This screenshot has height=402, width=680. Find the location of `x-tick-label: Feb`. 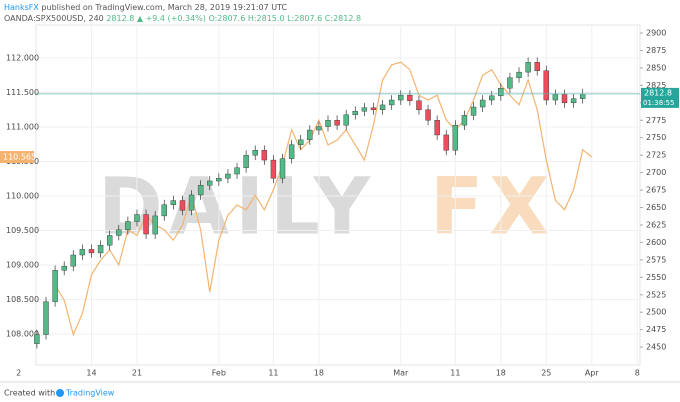

x-tick-label: Feb is located at coordinates (219, 373).